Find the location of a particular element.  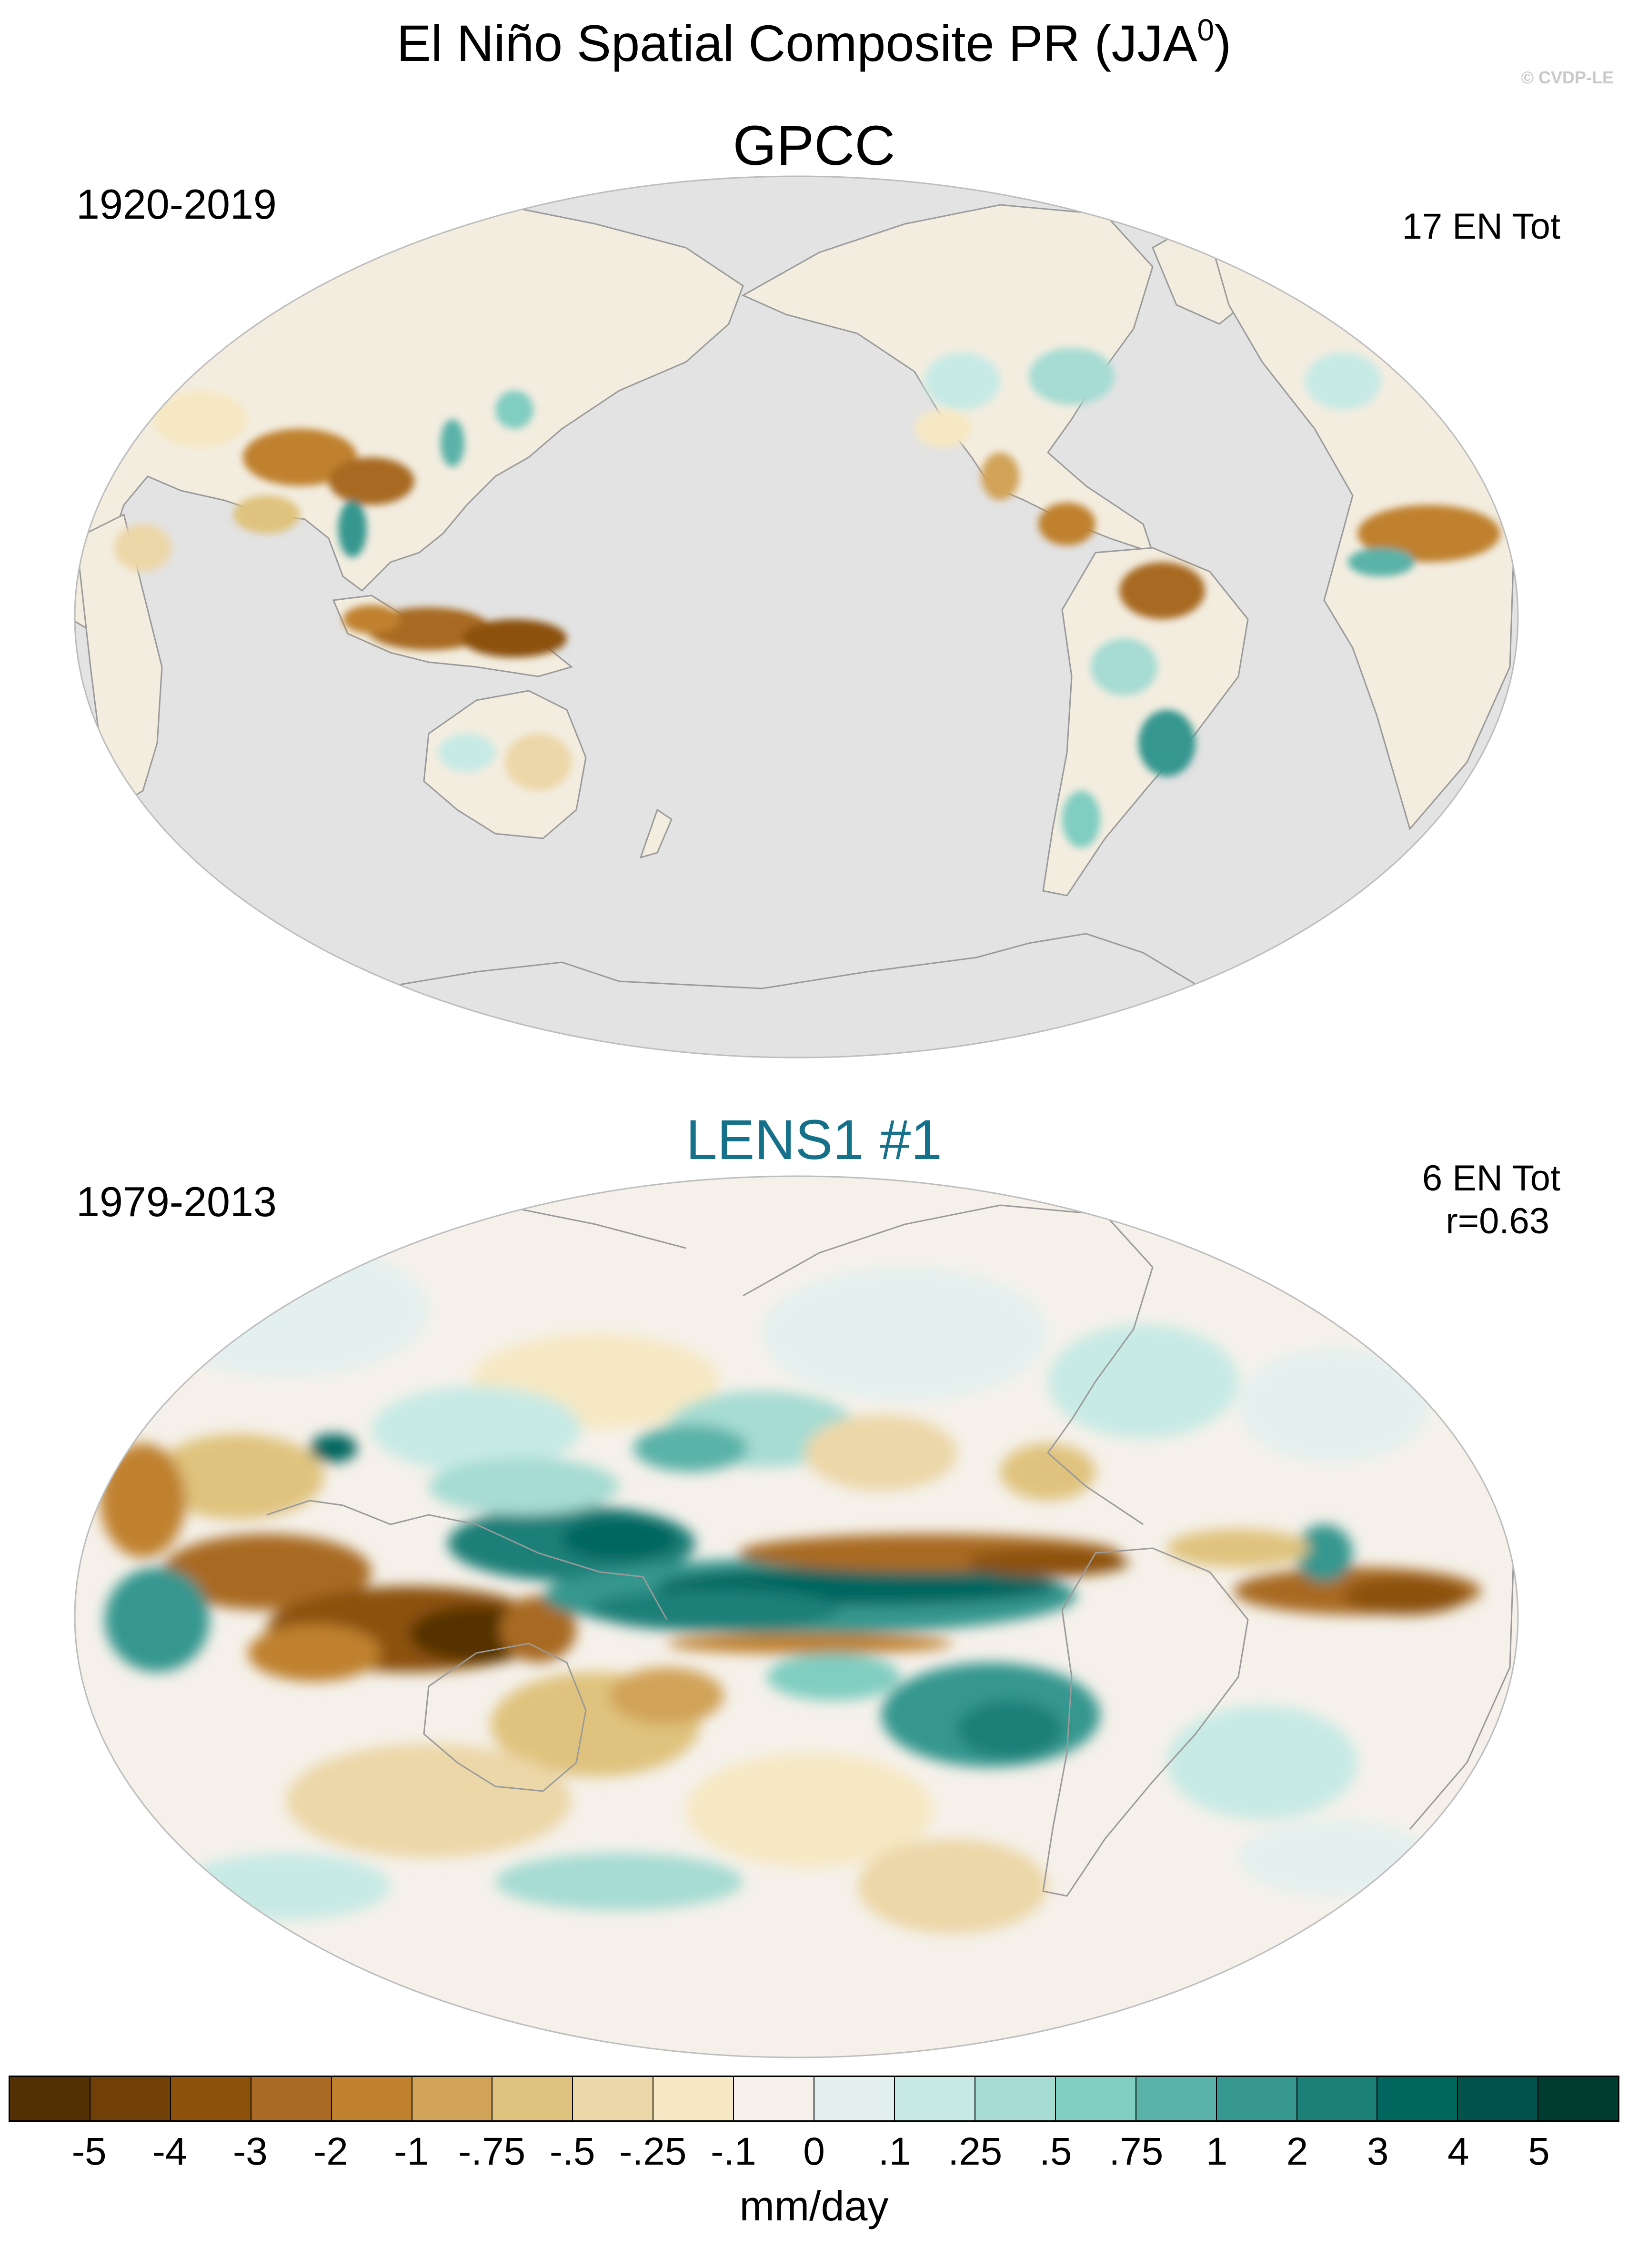

colorbar-tick-label: 5 is located at coordinates (1539, 2151).